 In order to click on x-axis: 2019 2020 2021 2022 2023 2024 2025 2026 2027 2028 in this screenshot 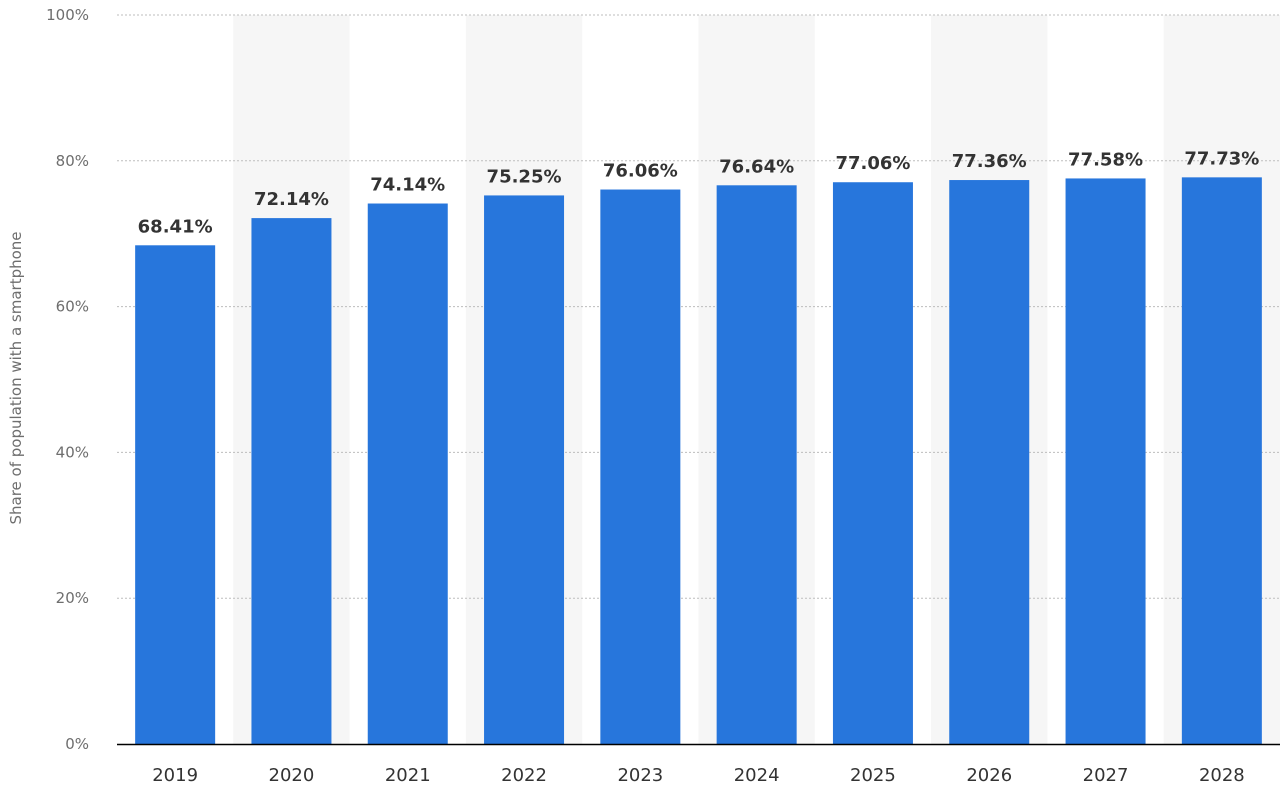, I will do `click(698, 764)`.